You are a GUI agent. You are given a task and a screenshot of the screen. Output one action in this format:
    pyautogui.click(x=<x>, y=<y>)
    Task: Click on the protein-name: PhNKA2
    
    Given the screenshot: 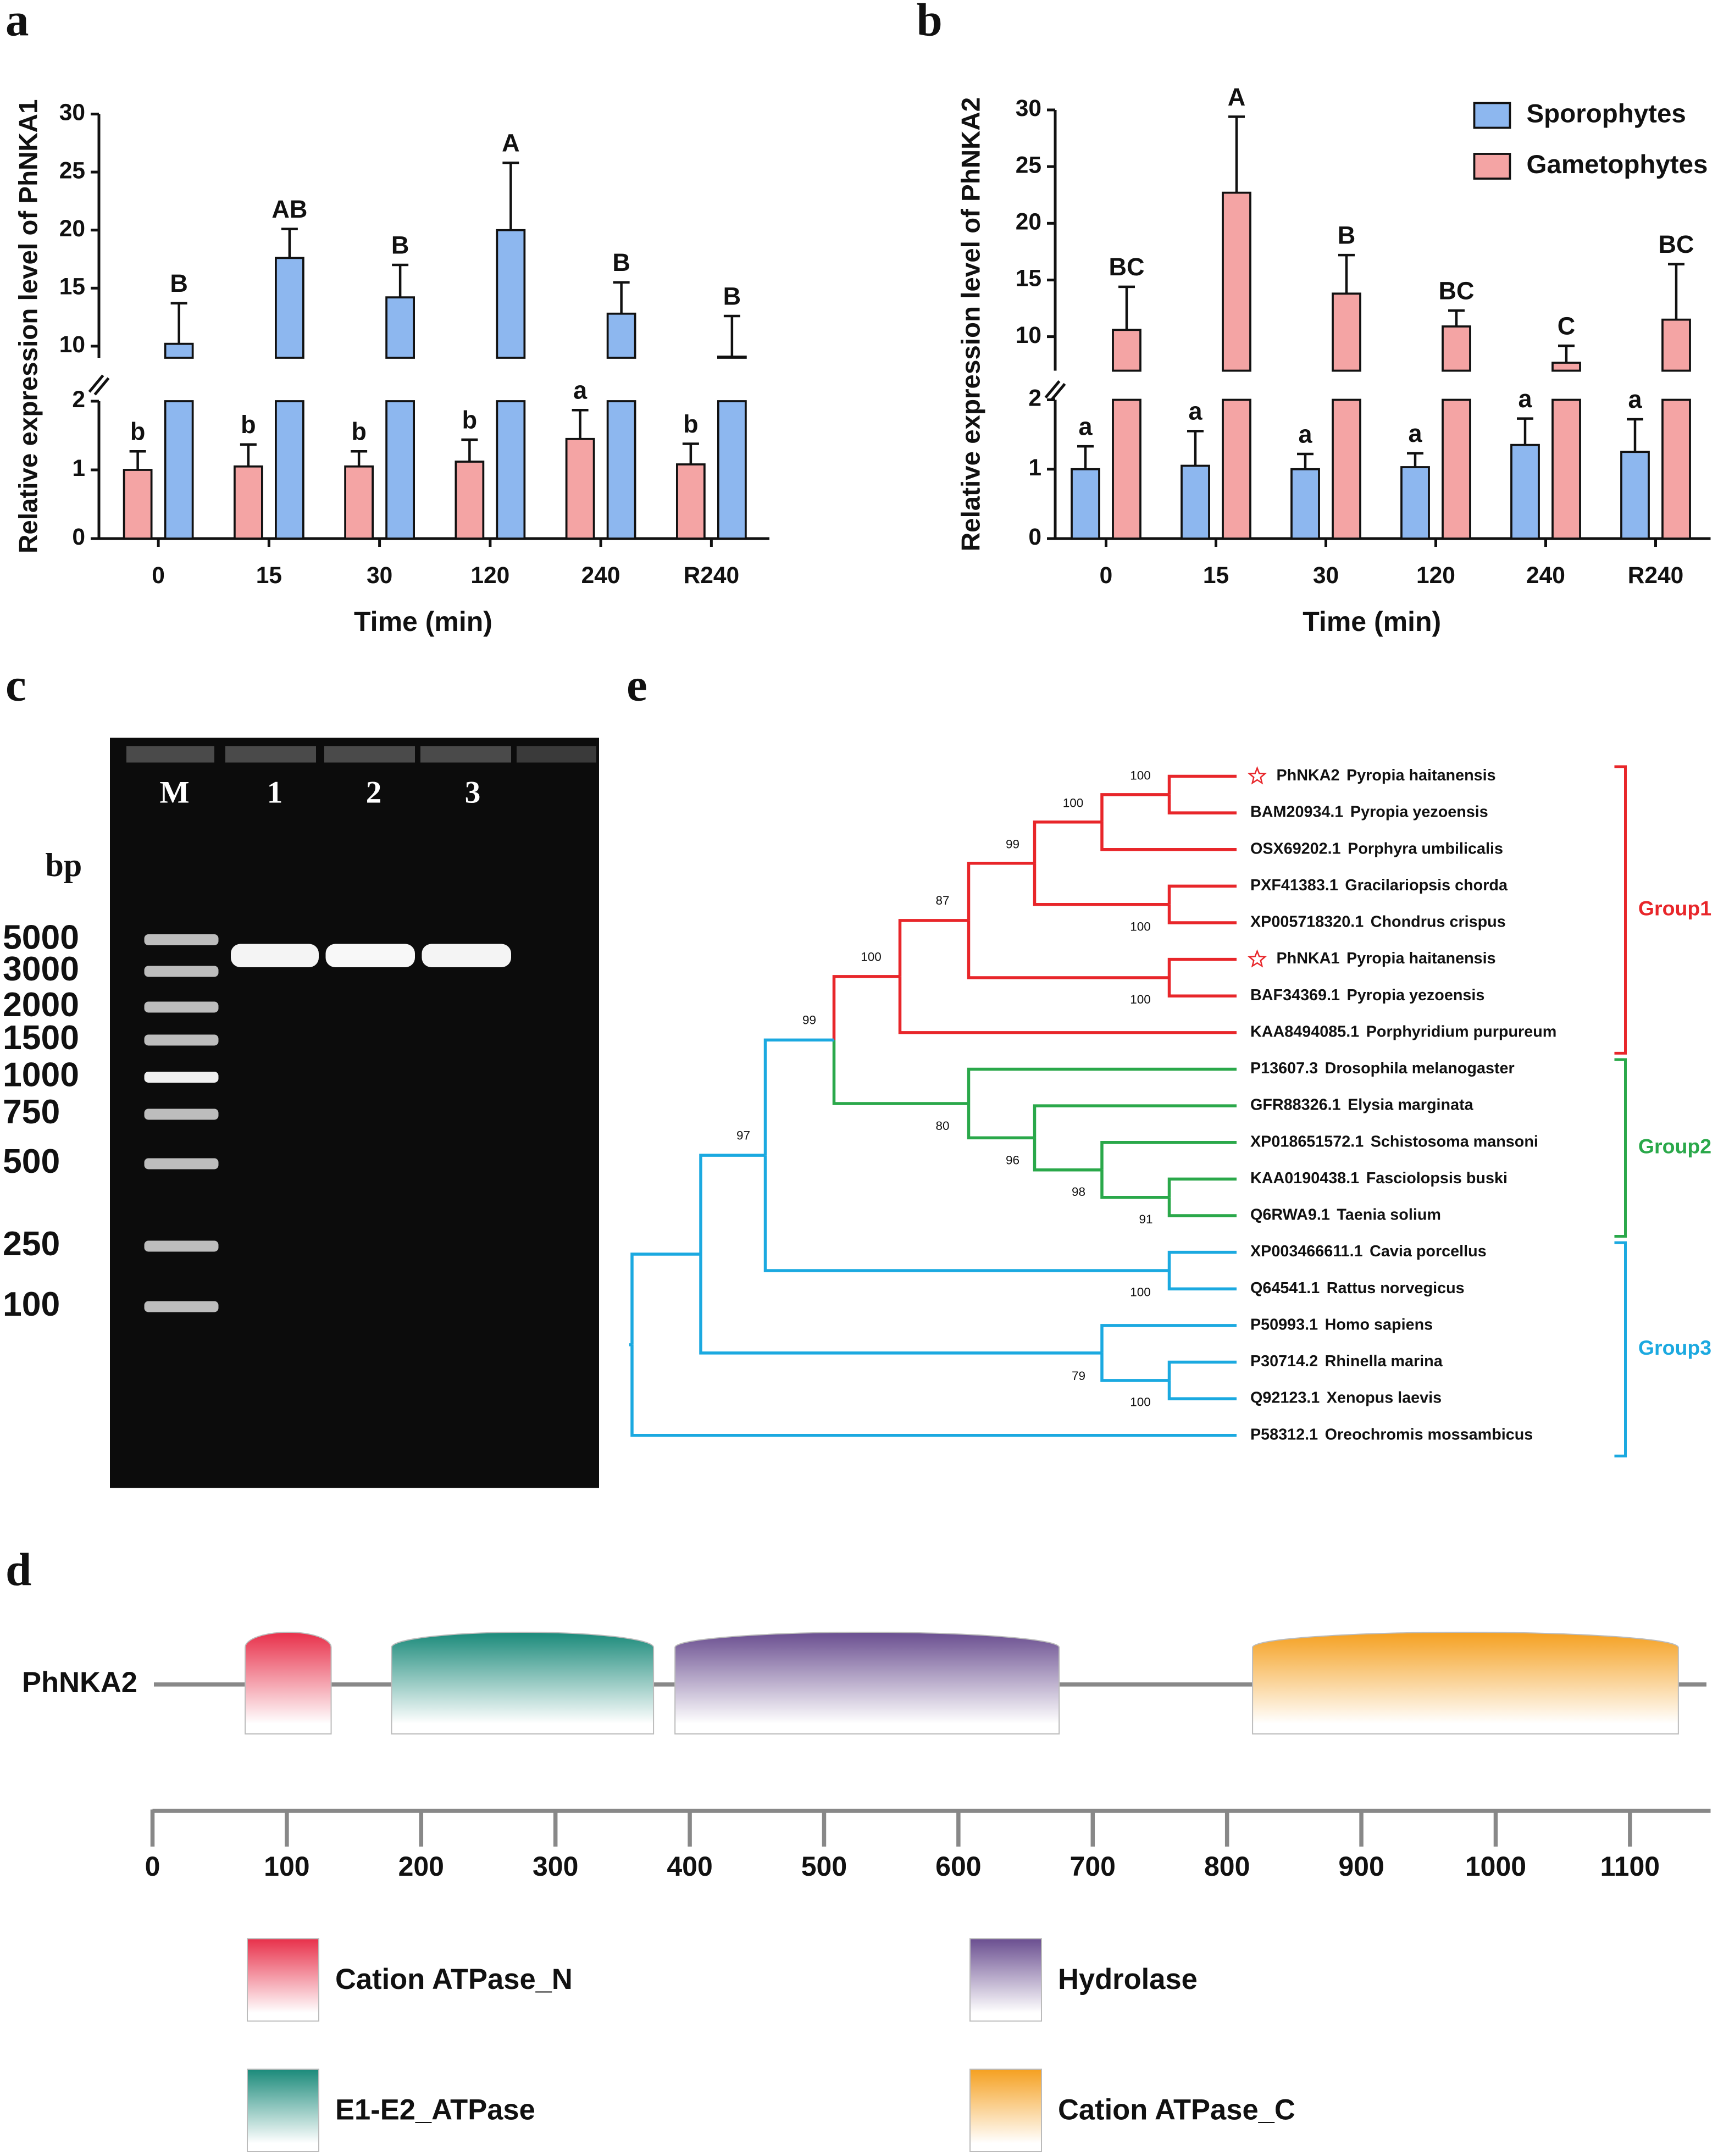 What is the action you would take?
    pyautogui.click(x=80, y=1682)
    